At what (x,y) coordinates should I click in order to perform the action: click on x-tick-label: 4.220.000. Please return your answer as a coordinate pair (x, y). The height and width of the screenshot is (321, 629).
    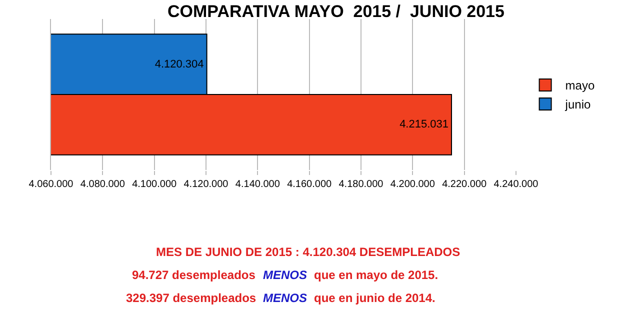
    Looking at the image, I should click on (465, 184).